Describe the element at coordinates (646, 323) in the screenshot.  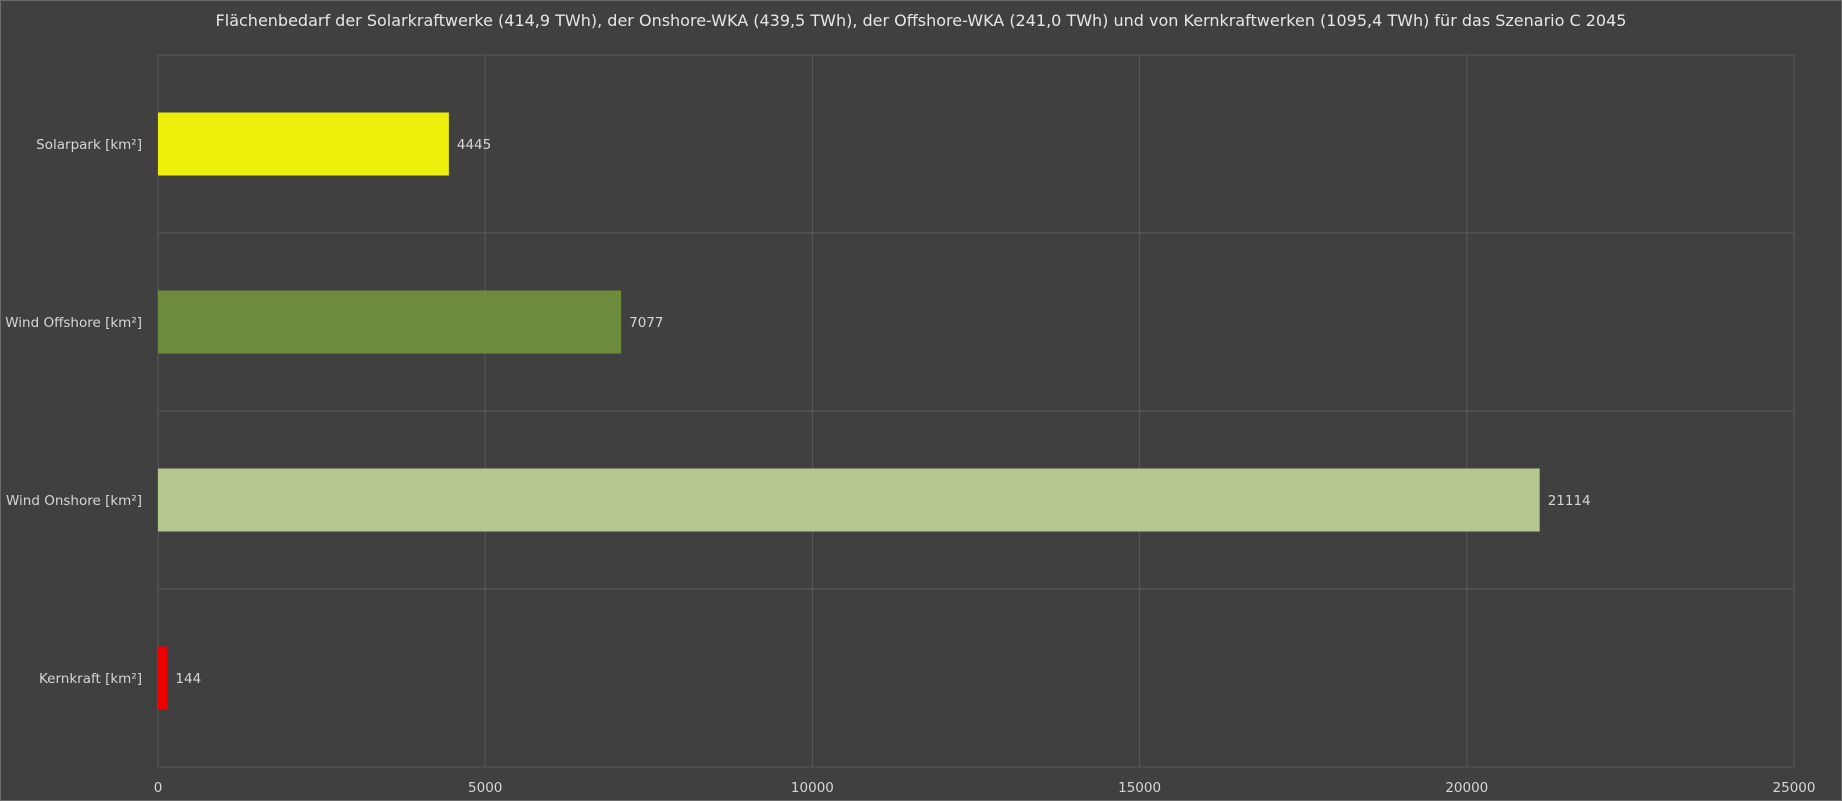
I see `data-label: 7077` at that location.